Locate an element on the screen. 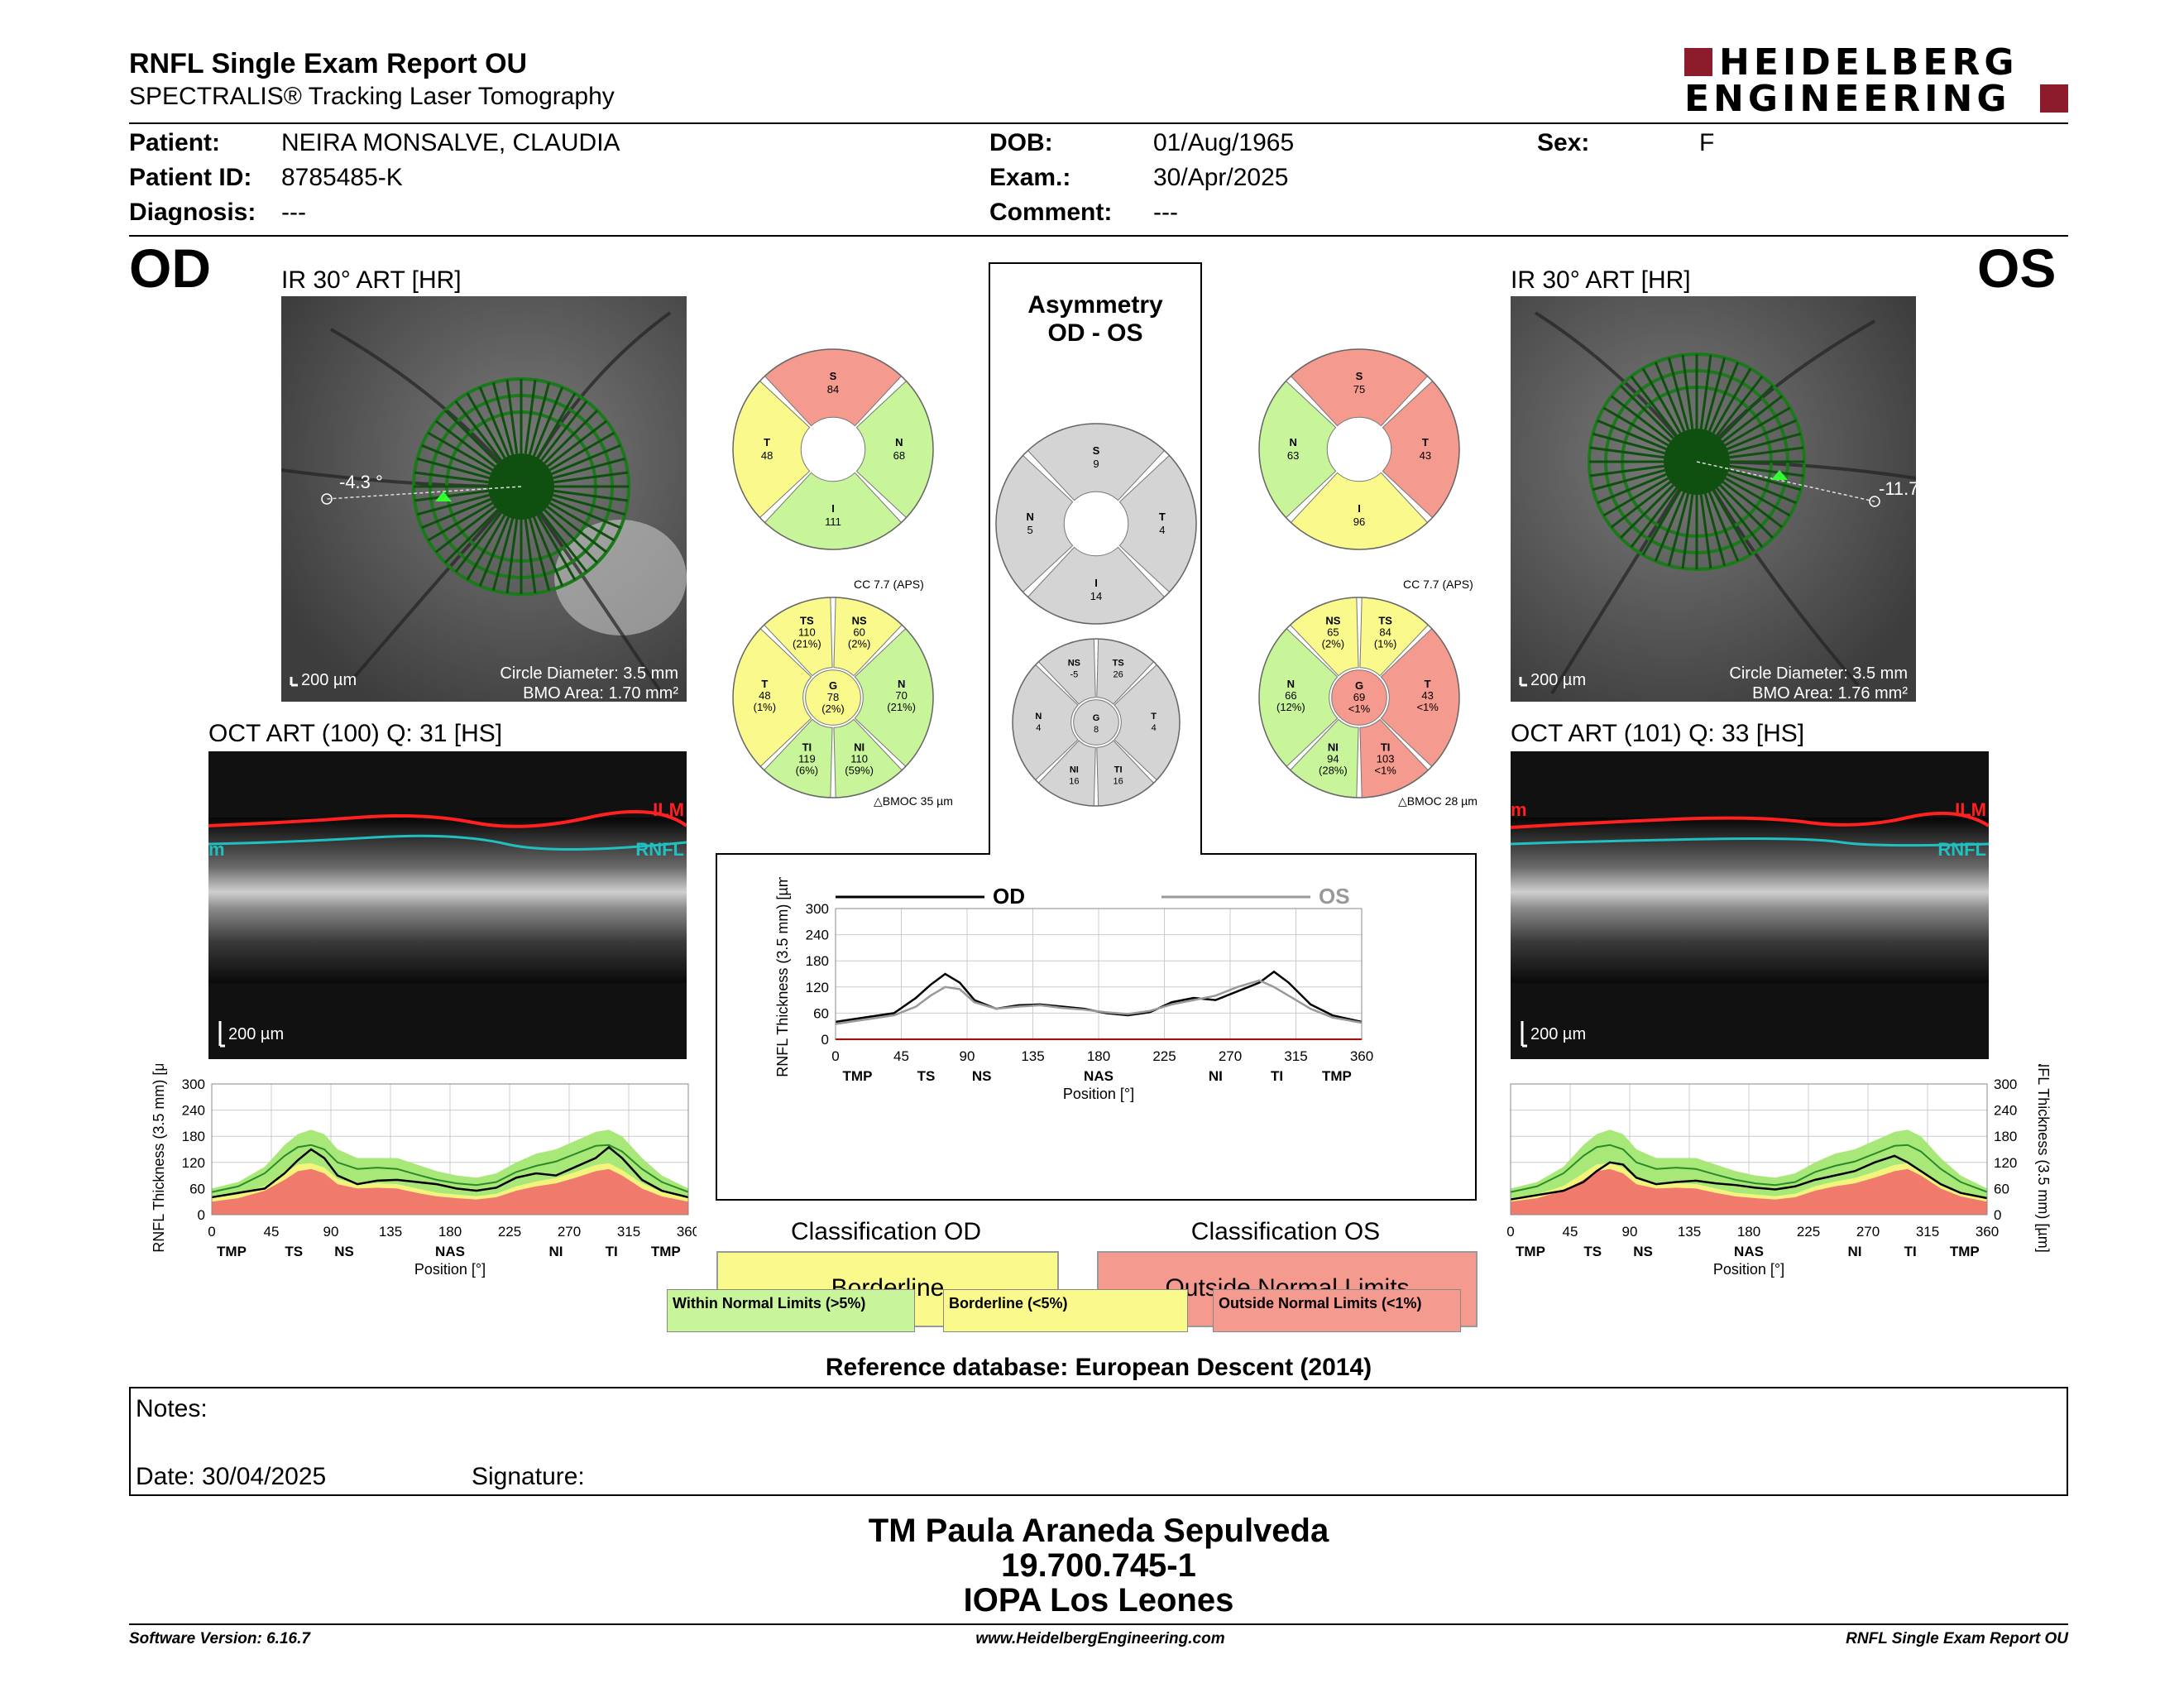 This screenshot has height=1688, width=2184. os-ilm-label: ILM is located at coordinates (1970, 809).